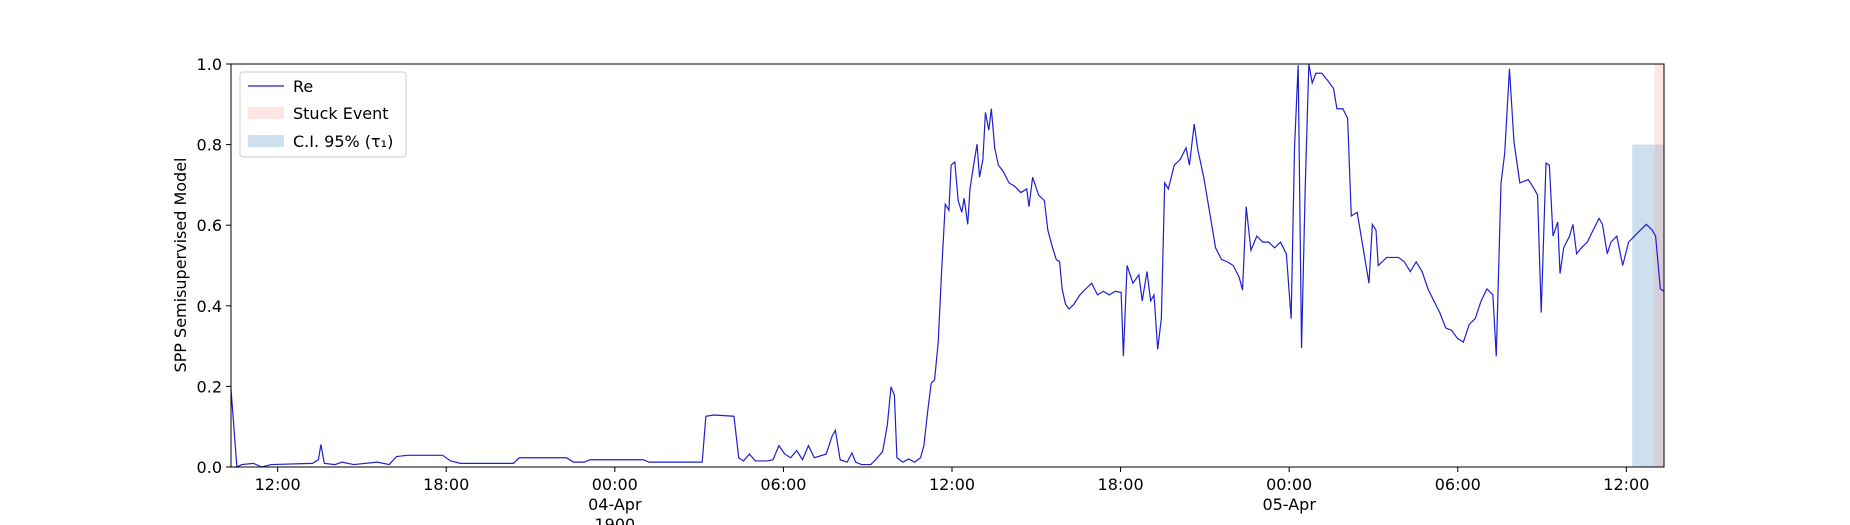 The image size is (1850, 525). What do you see at coordinates (303, 86) in the screenshot?
I see `legend-label: Re` at bounding box center [303, 86].